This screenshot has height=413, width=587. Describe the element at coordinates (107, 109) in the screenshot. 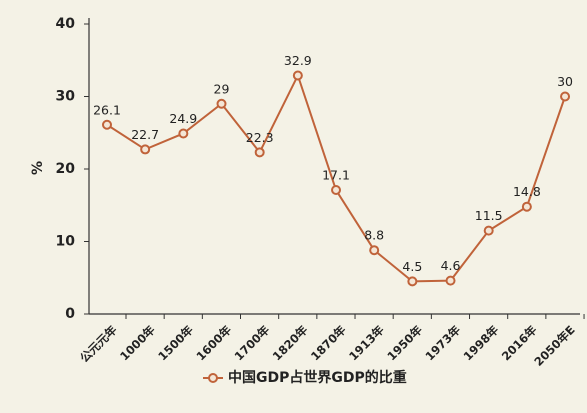

I see `value-label: 26.1` at that location.